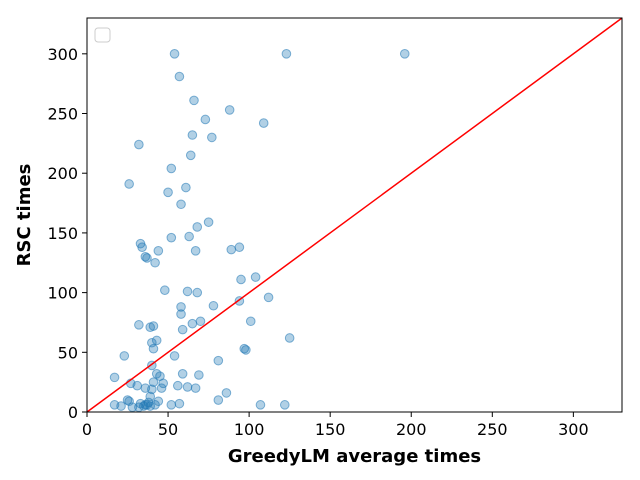 Image resolution: width=640 pixels, height=480 pixels. What do you see at coordinates (62, 233) in the screenshot?
I see `y-tick-label: 150` at bounding box center [62, 233].